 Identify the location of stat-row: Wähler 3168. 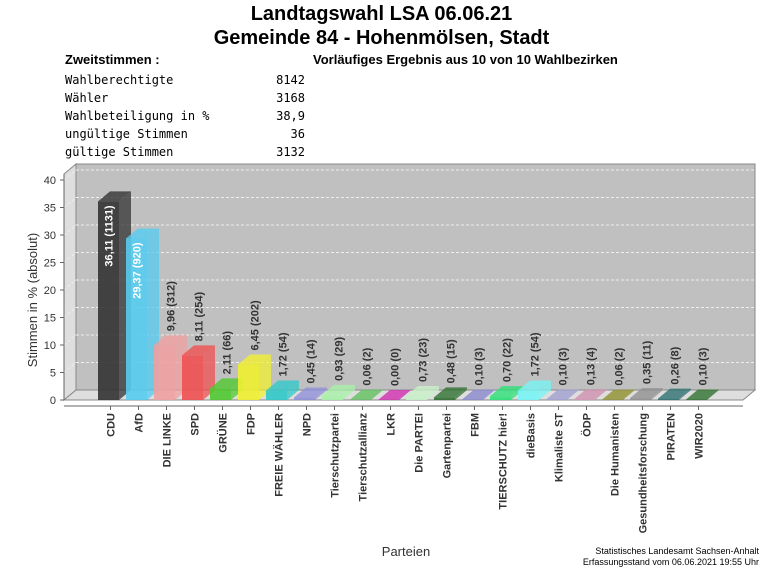
(185, 98).